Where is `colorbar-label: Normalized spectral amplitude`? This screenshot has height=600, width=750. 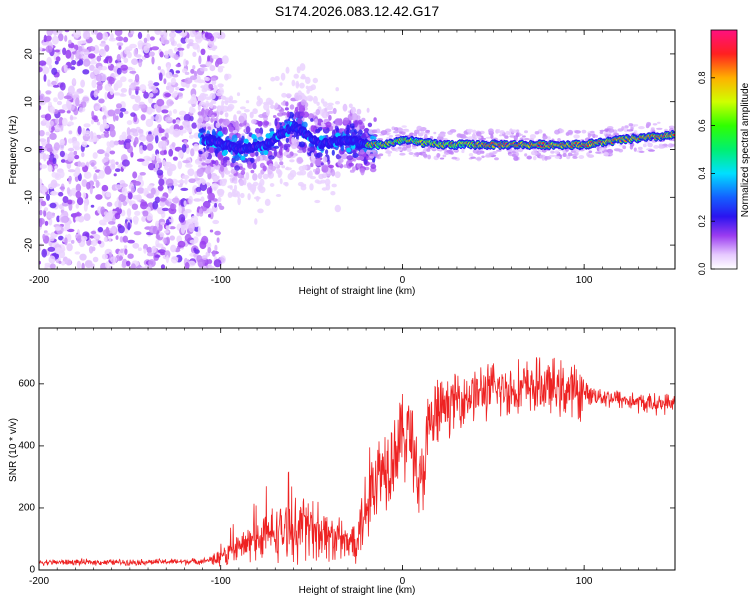 colorbar-label: Normalized spectral amplitude is located at coordinates (745, 149).